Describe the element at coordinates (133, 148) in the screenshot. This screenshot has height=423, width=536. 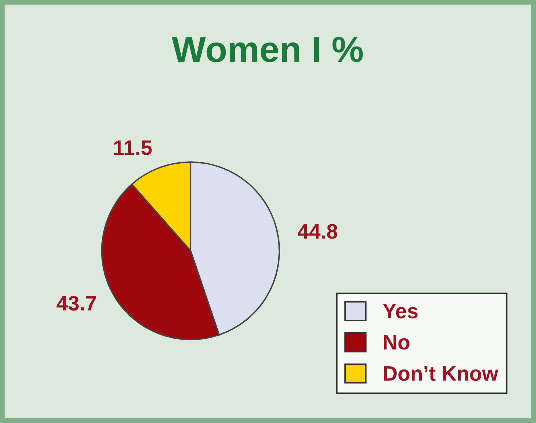
I see `data-label: 11.5` at that location.